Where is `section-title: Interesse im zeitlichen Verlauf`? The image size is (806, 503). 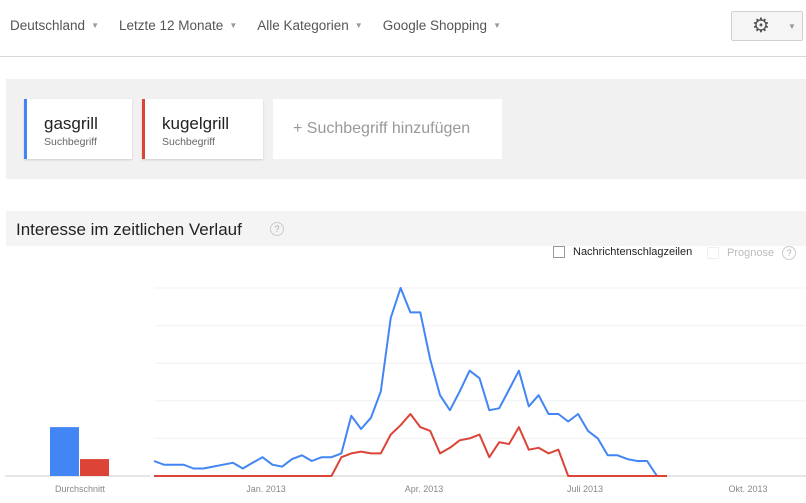 section-title: Interesse im zeitlichen Verlauf is located at coordinates (129, 229).